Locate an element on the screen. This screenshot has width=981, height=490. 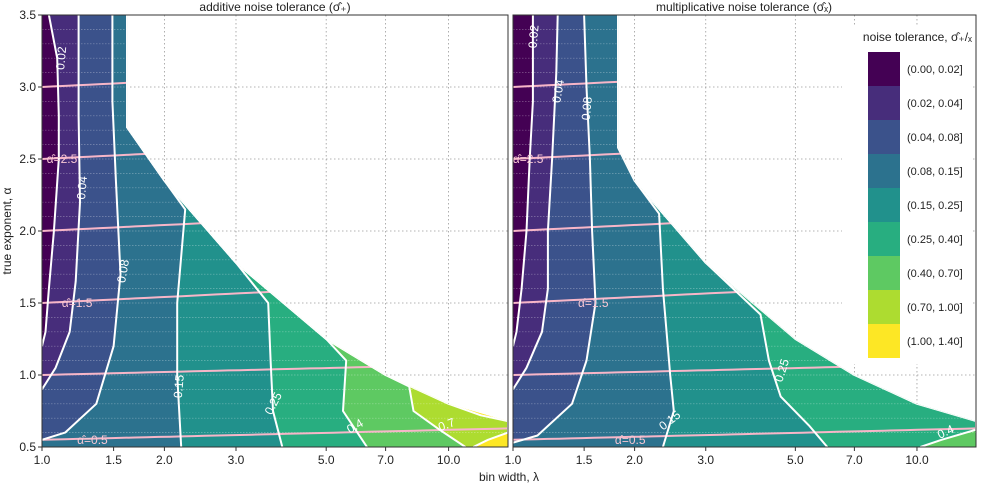
legend-label: (0.08, 0.15] is located at coordinates (935, 172).